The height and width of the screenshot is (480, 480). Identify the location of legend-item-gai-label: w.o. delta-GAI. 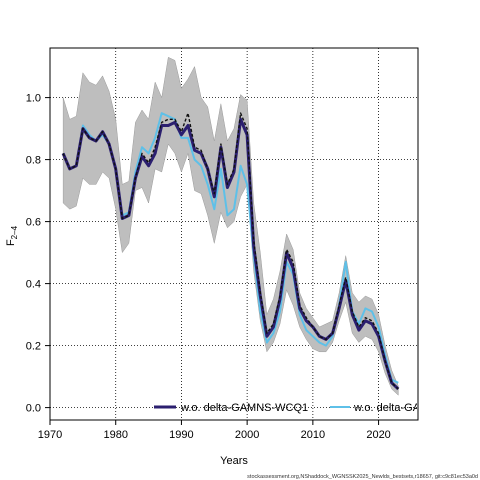
(388, 408).